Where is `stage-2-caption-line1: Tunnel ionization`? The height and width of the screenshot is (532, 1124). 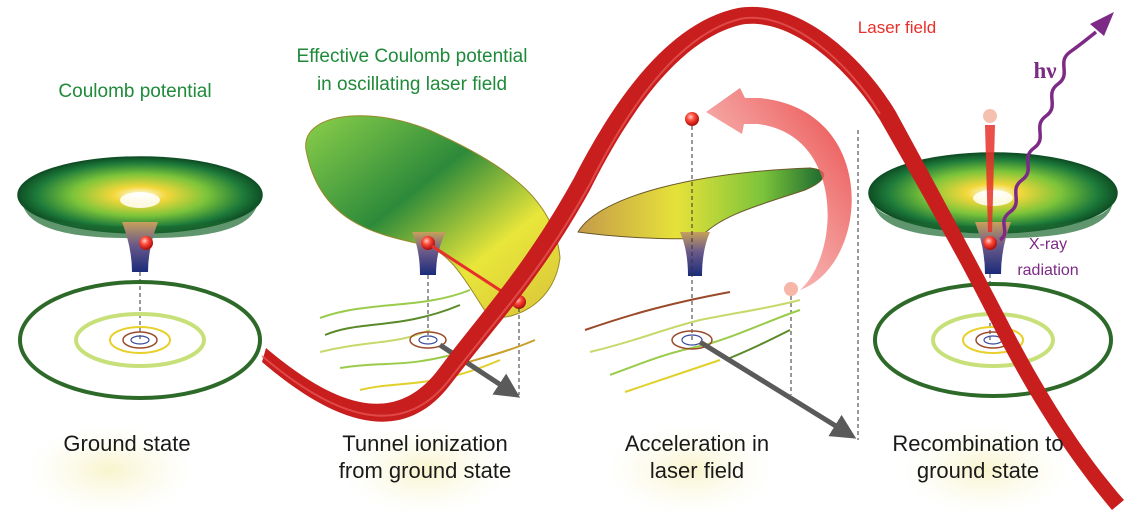 stage-2-caption-line1: Tunnel ionization is located at coordinates (425, 443).